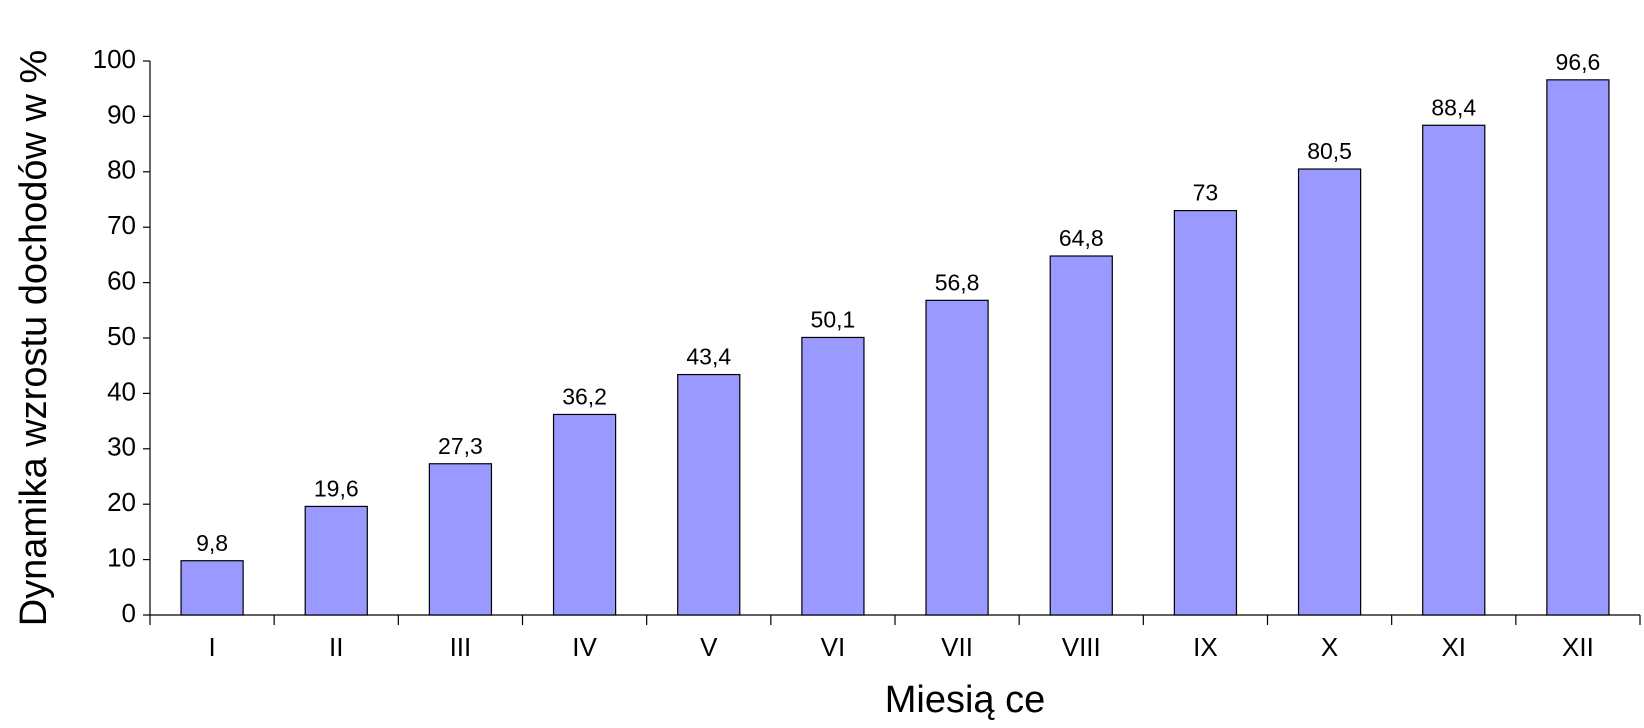 The image size is (1644, 728). What do you see at coordinates (211, 647) in the screenshot?
I see `x-tick-label: I` at bounding box center [211, 647].